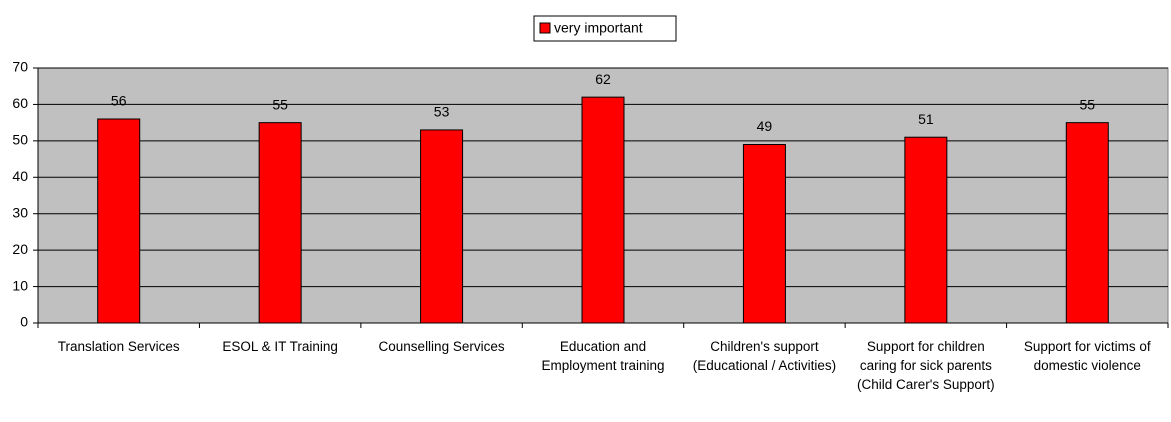  Describe the element at coordinates (1087, 356) in the screenshot. I see `x-tick-label: Support for victims of domestic violence` at that location.